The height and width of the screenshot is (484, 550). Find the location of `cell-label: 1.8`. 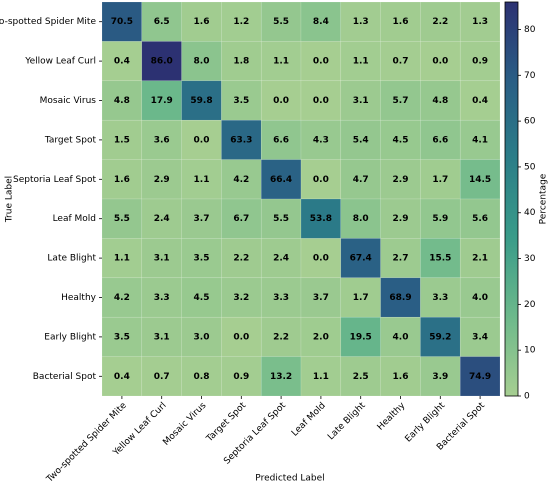

cell-label: 1.8 is located at coordinates (241, 62).